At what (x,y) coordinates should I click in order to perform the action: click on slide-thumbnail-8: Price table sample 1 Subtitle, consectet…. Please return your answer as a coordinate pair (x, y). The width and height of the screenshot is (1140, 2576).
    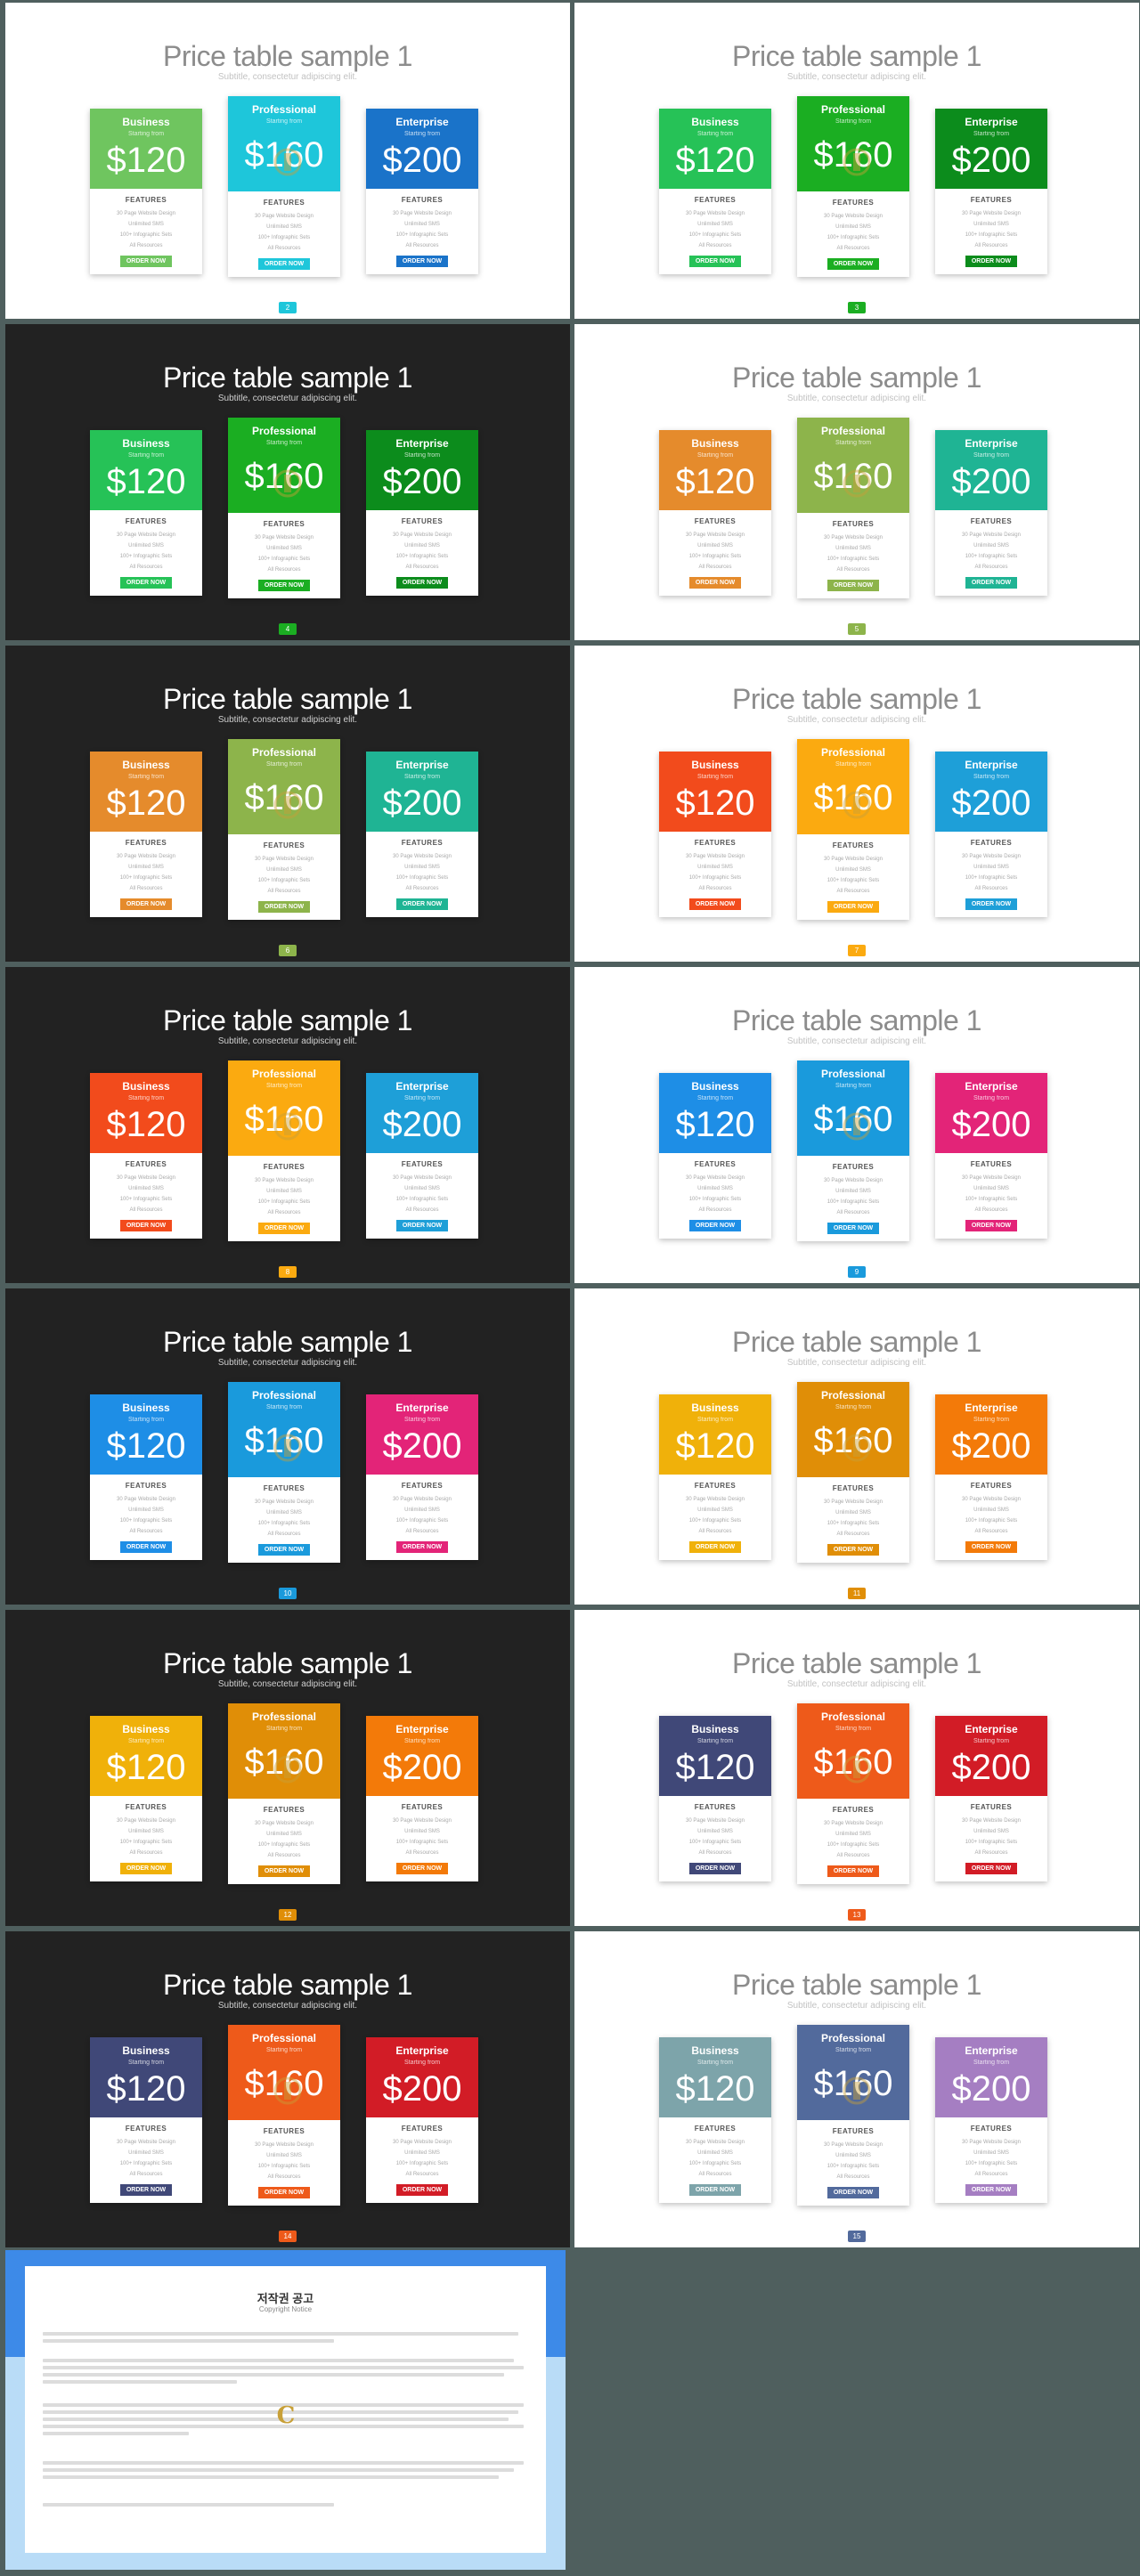
    Looking at the image, I should click on (287, 1125).